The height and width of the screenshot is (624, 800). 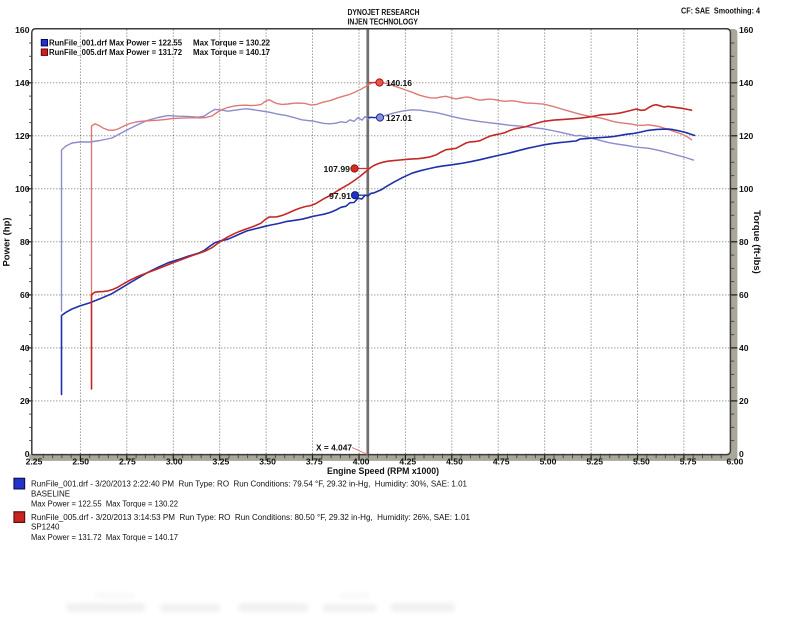 What do you see at coordinates (116, 52) in the screenshot?
I see `svg-text:RunFile_005.drf Max Power = 13: RunFile_005.drf Max Power = 131.72` at bounding box center [116, 52].